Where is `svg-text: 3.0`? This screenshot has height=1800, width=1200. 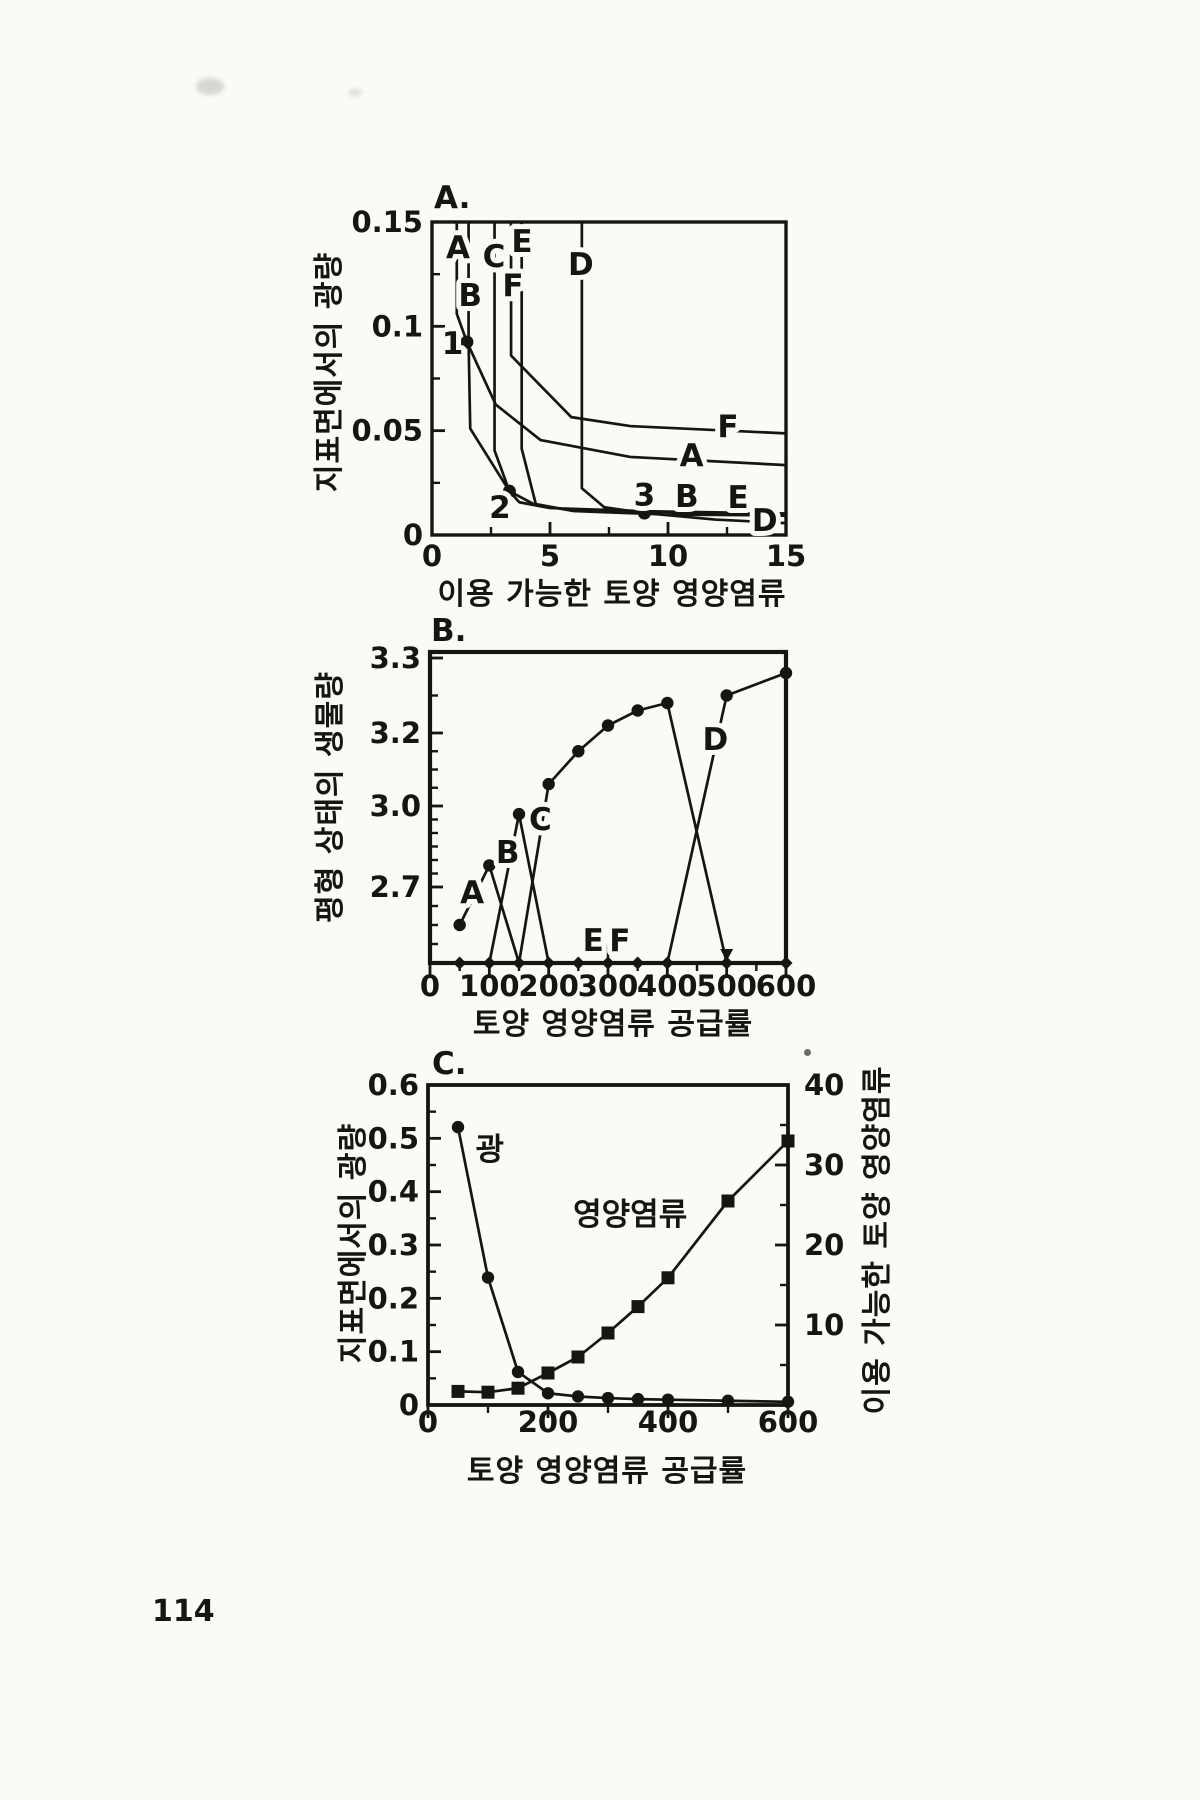 svg-text: 3.0 is located at coordinates (395, 806).